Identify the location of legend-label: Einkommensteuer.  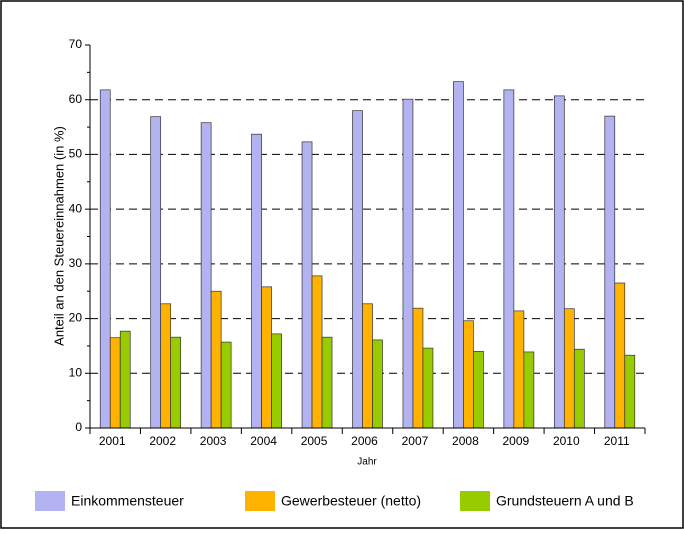
(127, 501).